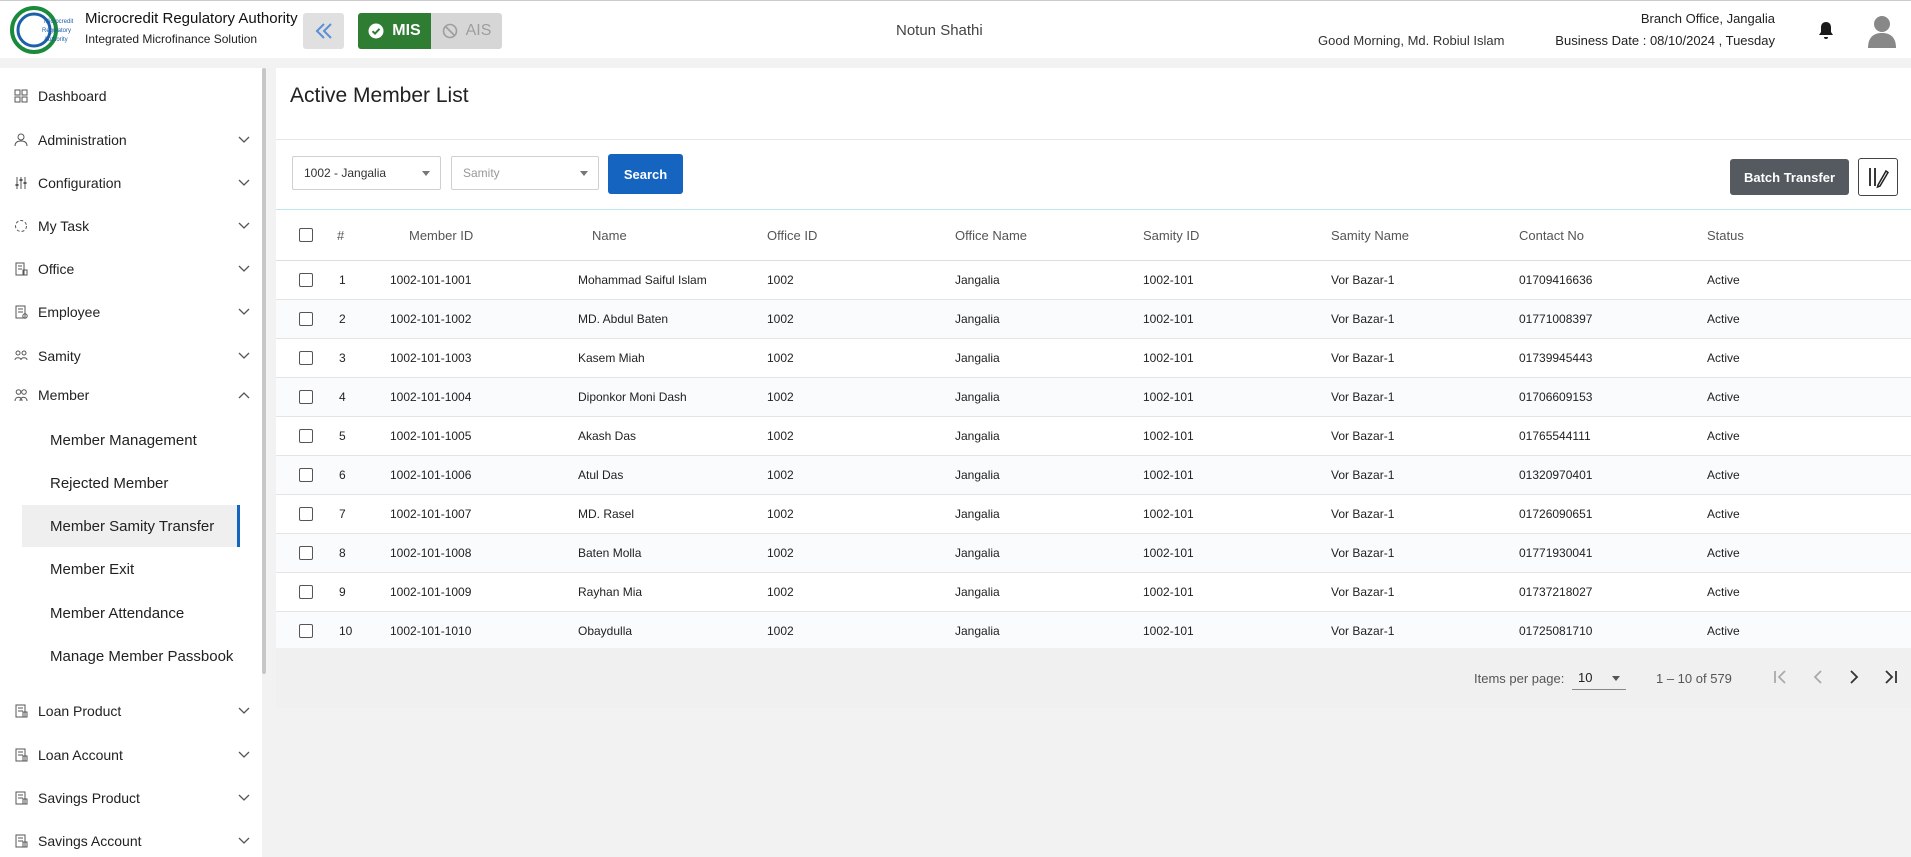 The height and width of the screenshot is (857, 1911). What do you see at coordinates (131, 395) in the screenshot?
I see `sidebar-item-member: Member` at bounding box center [131, 395].